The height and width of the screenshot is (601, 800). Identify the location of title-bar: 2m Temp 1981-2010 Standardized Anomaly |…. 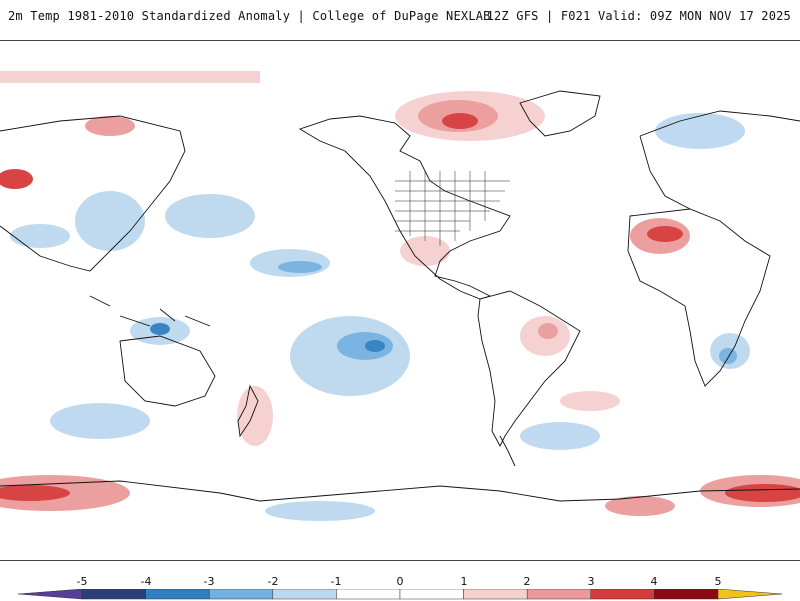
(400, 20).